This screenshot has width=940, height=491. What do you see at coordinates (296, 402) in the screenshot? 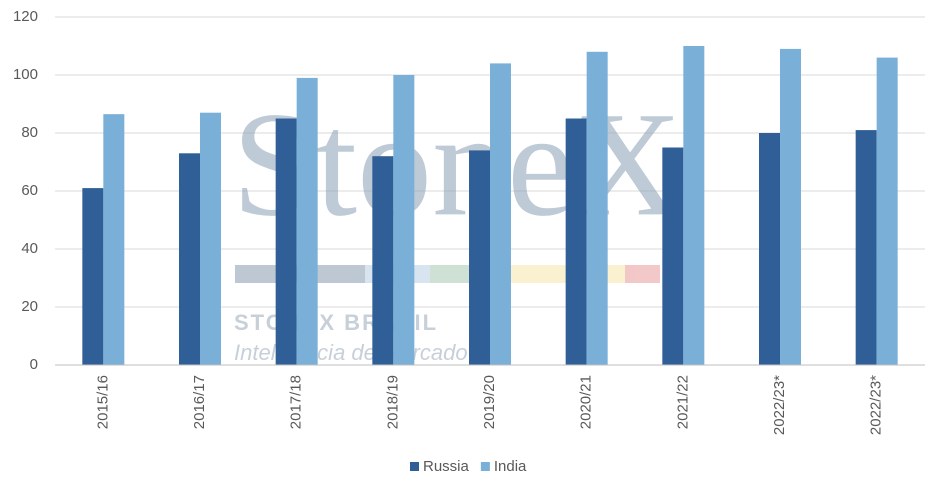
I see `x-tick-label: 2017/18` at bounding box center [296, 402].